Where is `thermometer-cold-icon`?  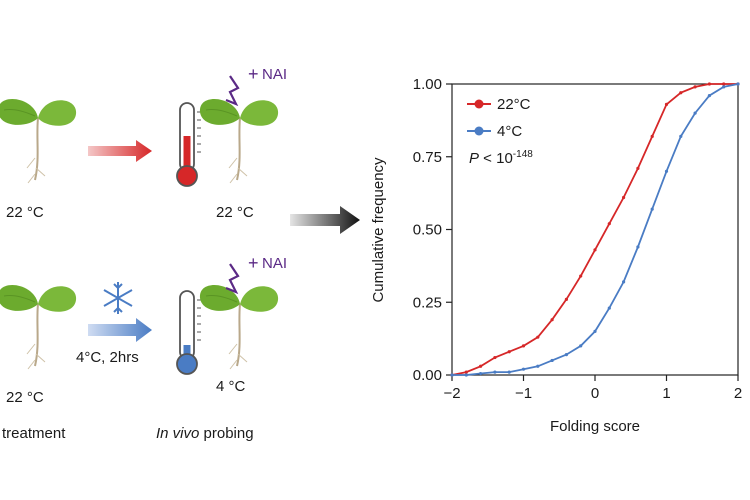 thermometer-cold-icon is located at coordinates (188, 332).